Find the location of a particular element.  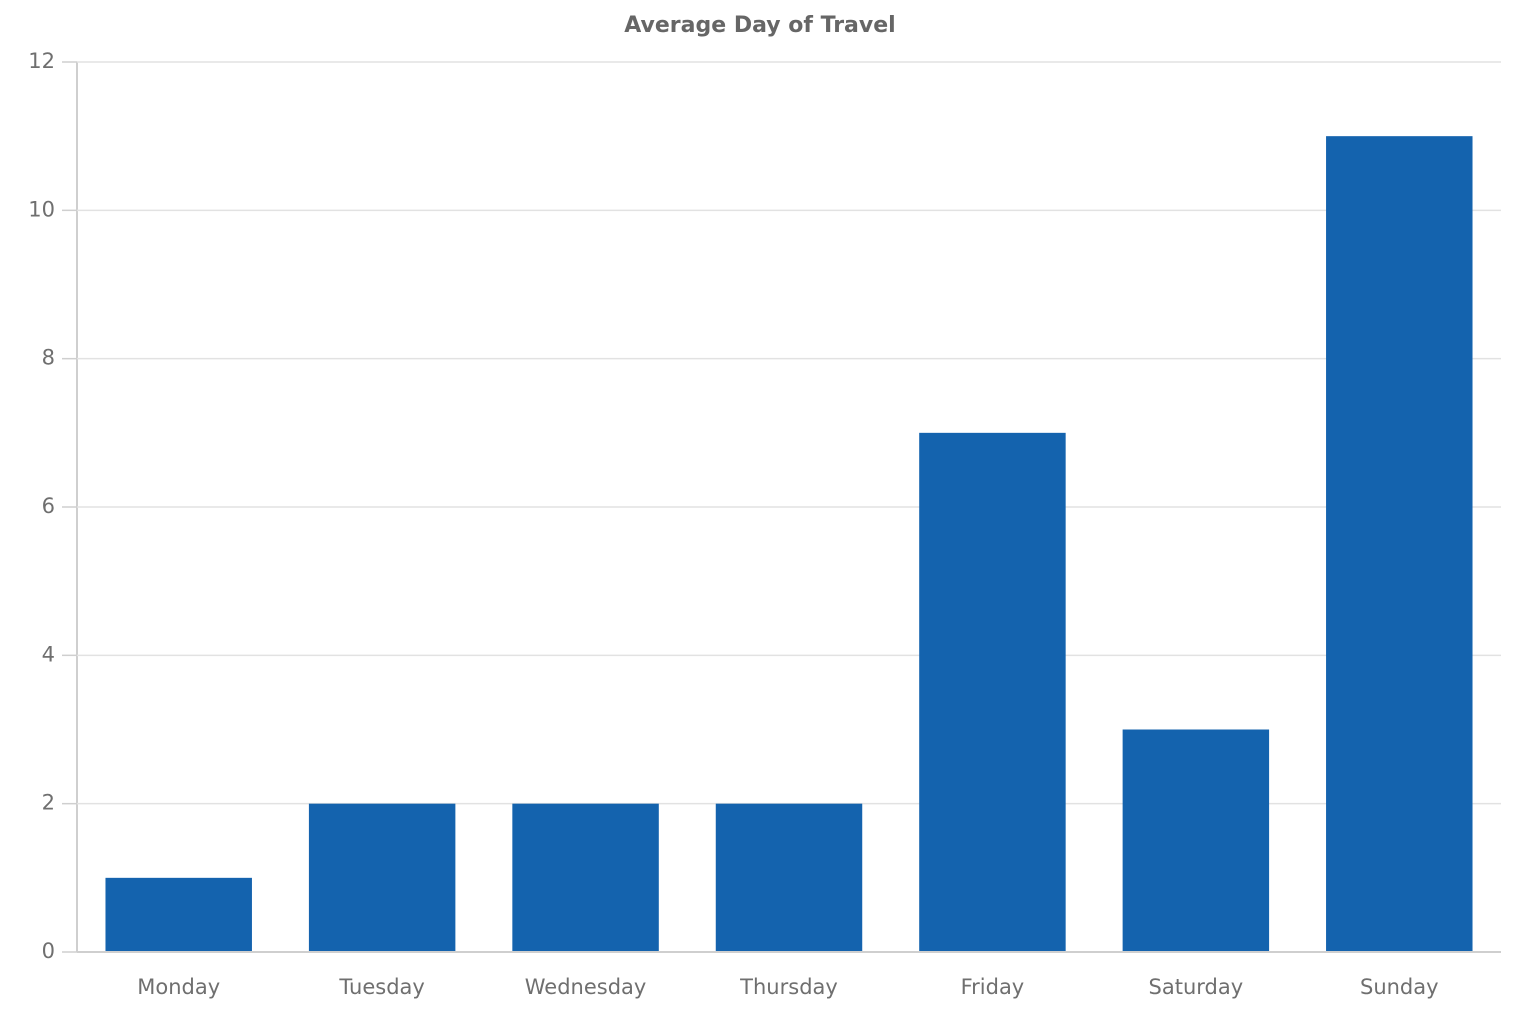

x-tick-label: Sunday is located at coordinates (1399, 987).